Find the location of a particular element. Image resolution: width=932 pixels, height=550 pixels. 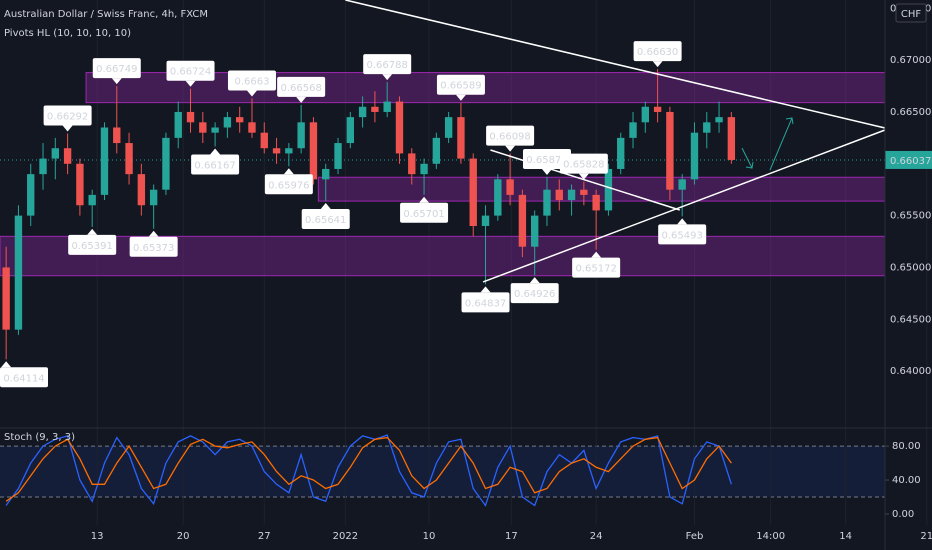

pivot-label: 0.65873 is located at coordinates (546, 160).